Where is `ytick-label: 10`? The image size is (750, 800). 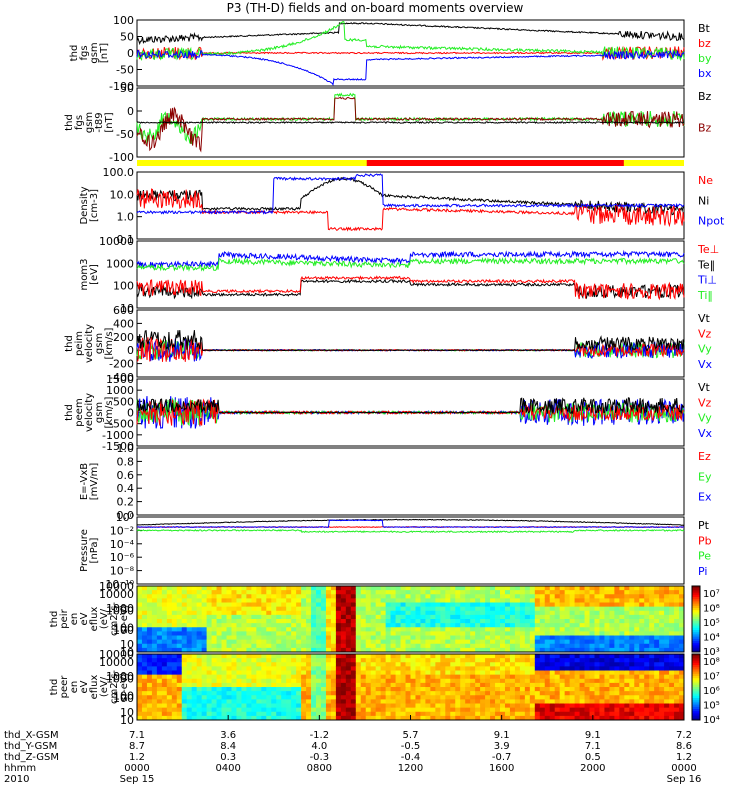 ytick-label: 10 is located at coordinates (127, 308).